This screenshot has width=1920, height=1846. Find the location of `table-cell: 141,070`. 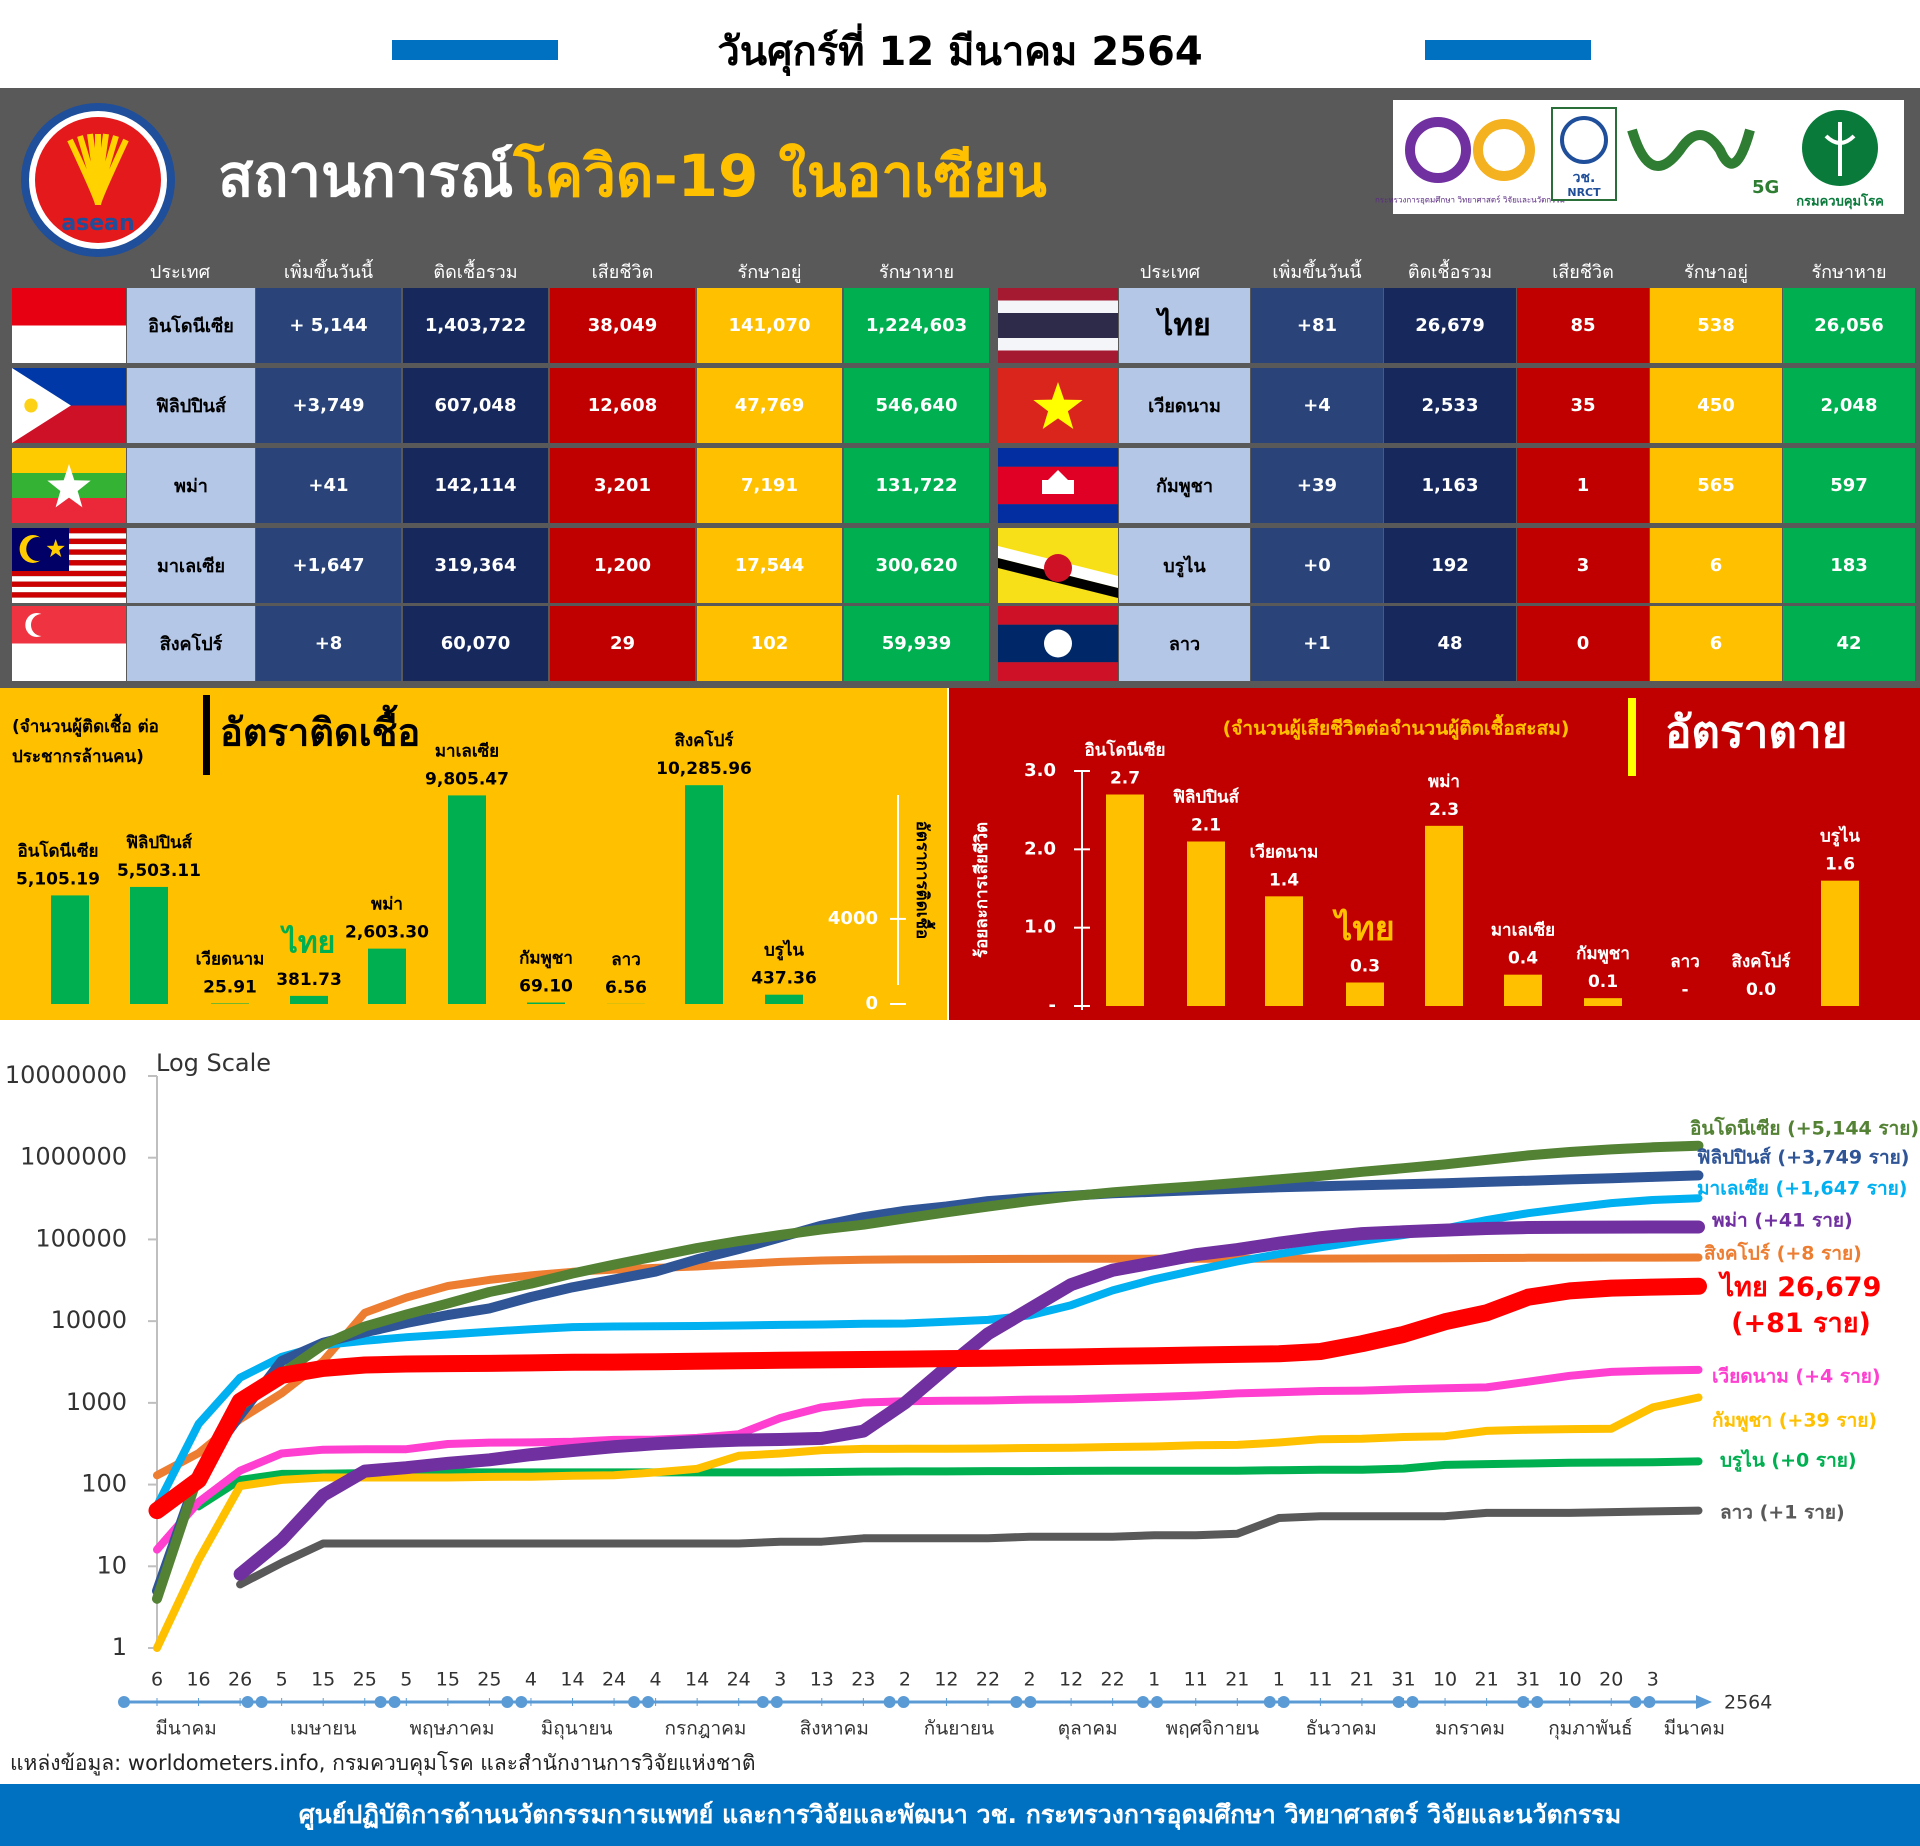

table-cell: 141,070 is located at coordinates (769, 325).